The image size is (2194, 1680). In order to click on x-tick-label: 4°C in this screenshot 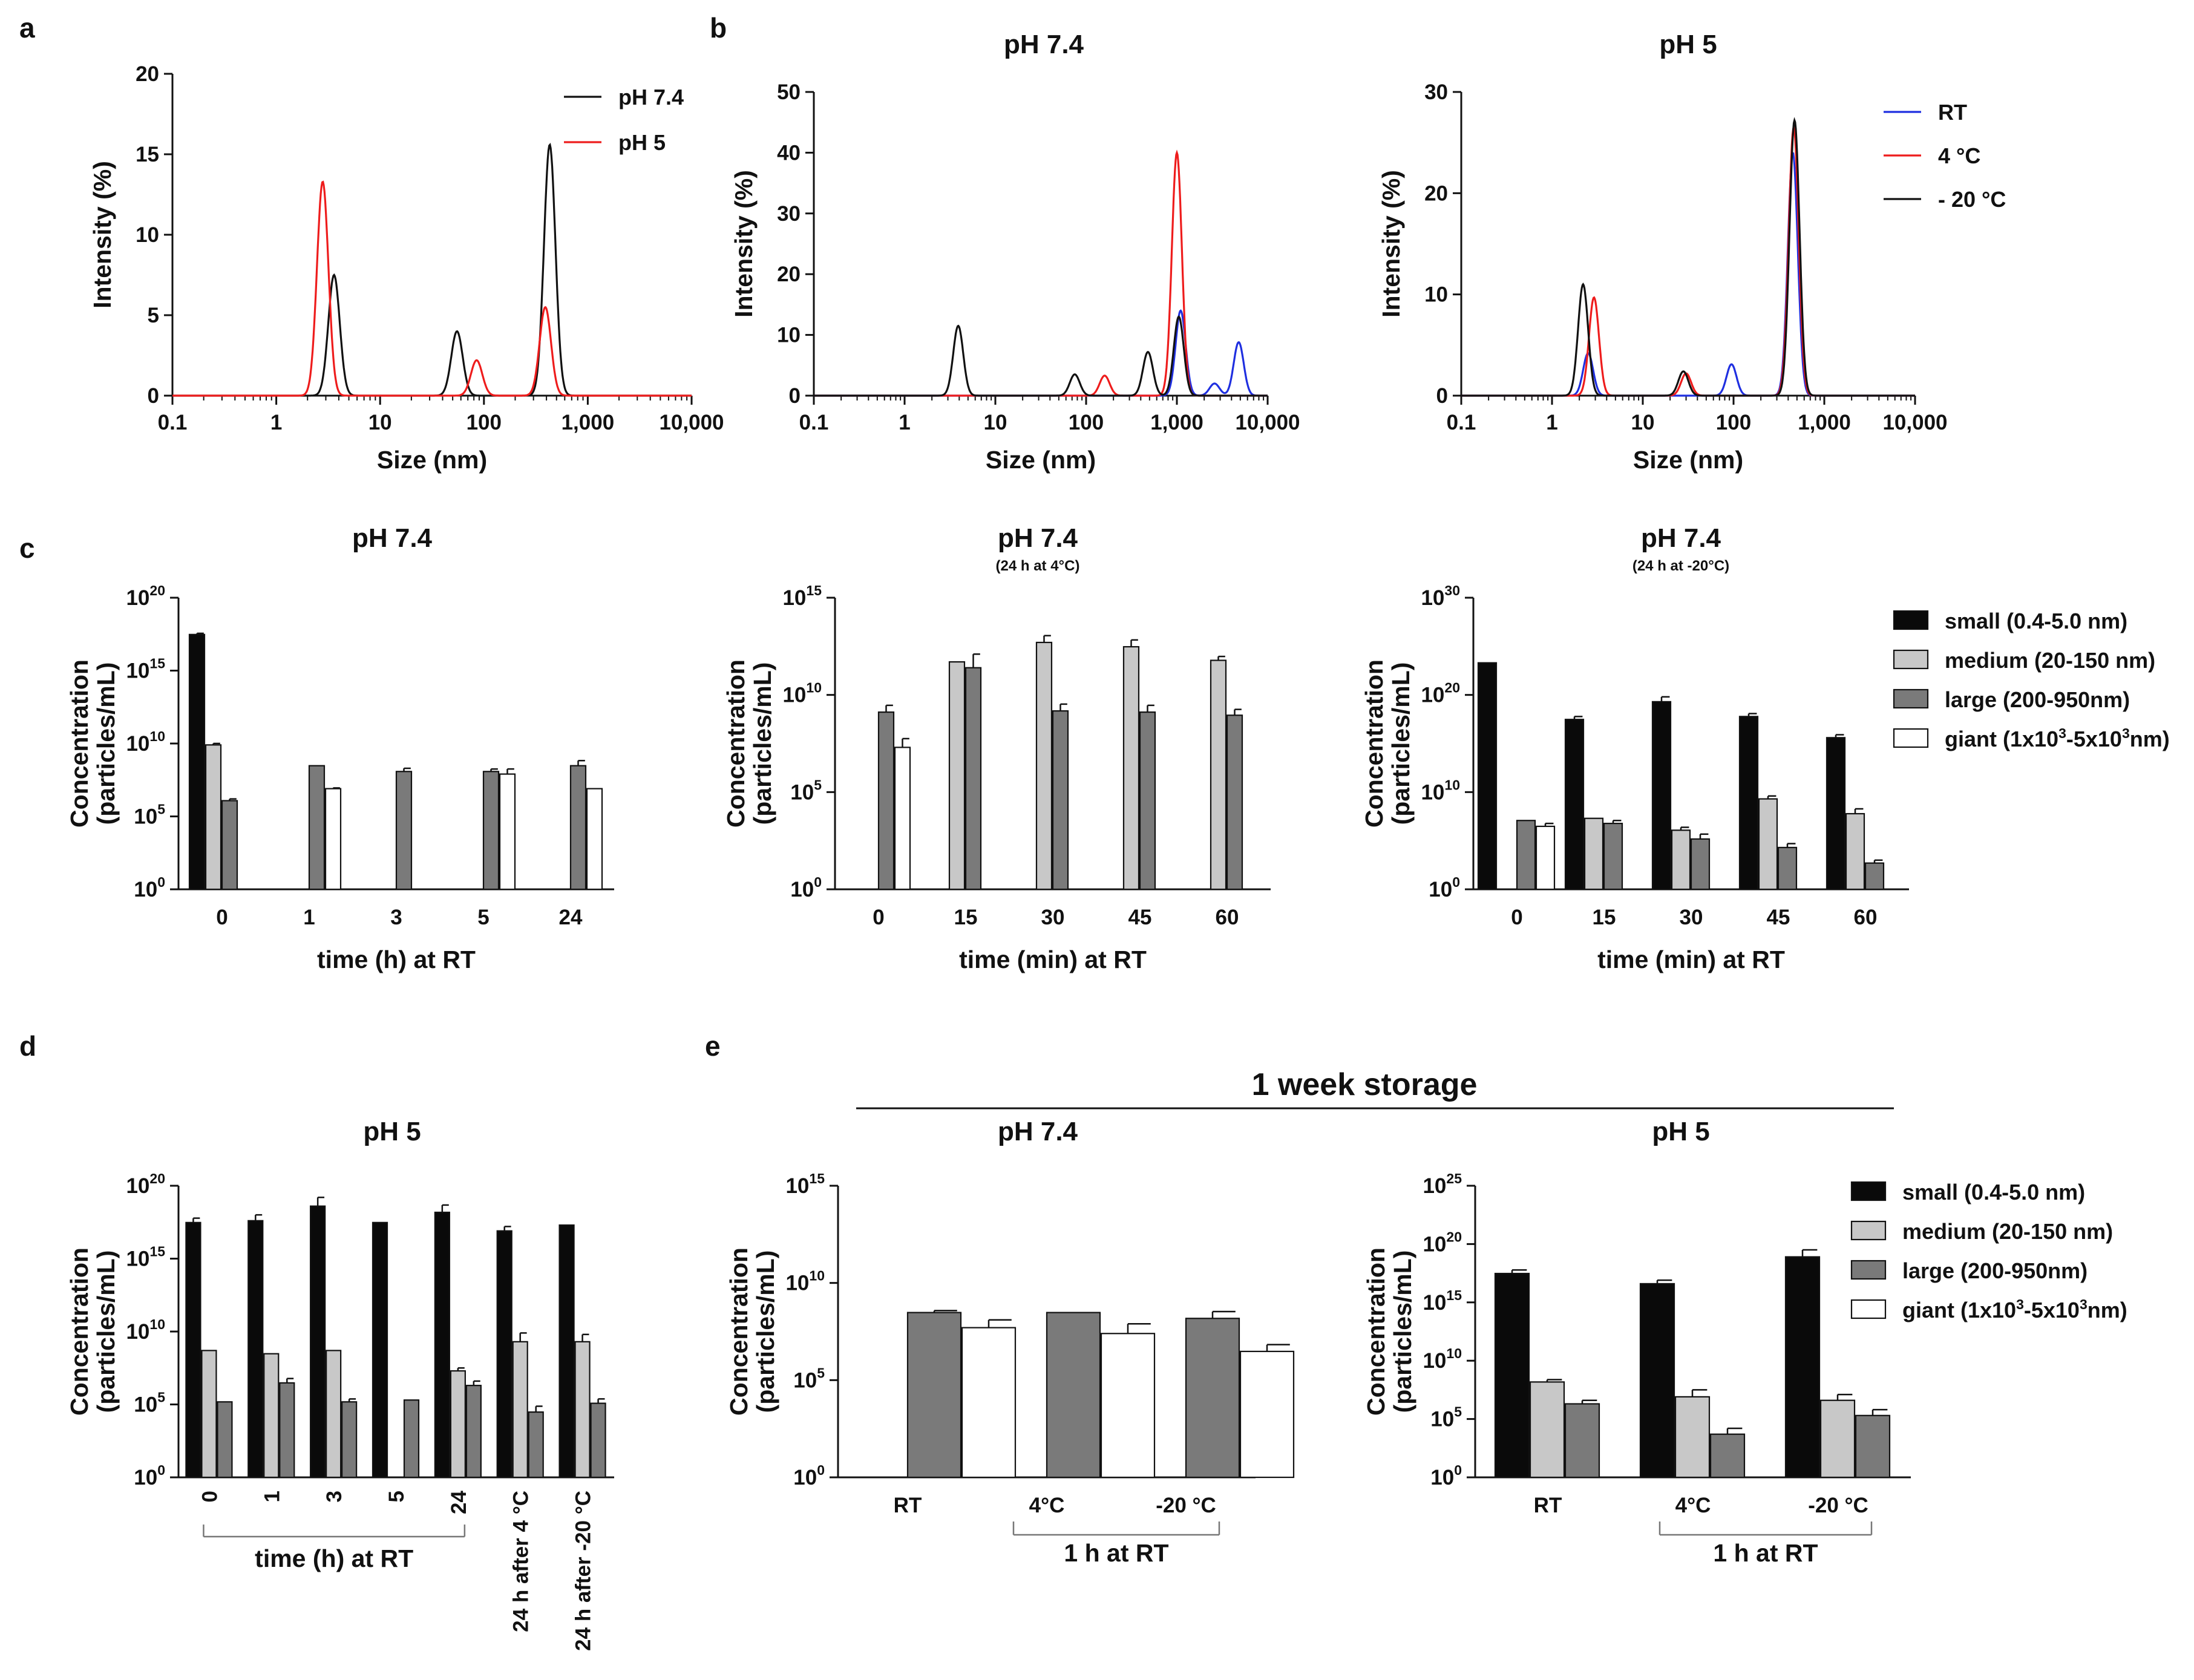, I will do `click(1693, 1505)`.